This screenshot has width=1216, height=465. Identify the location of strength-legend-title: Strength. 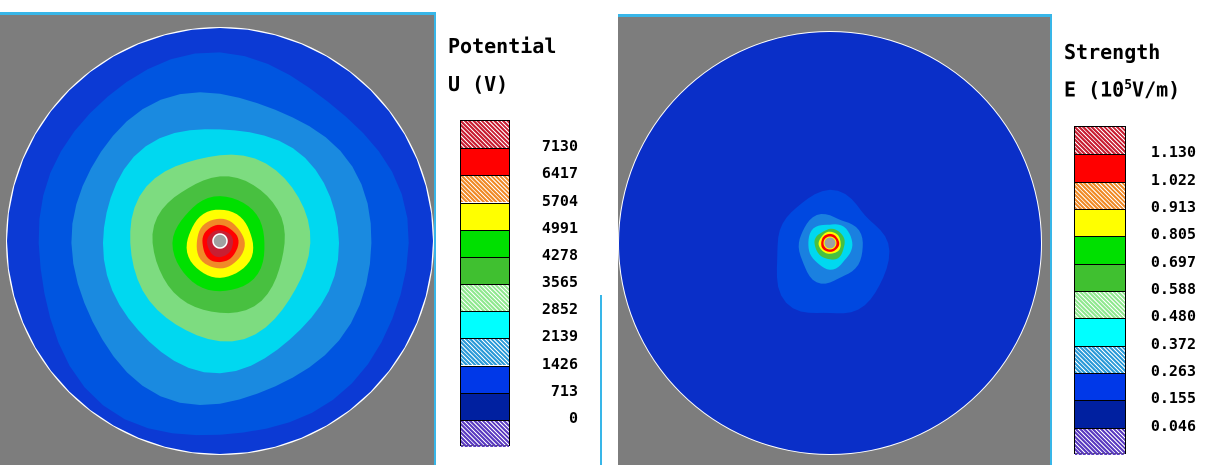
(1112, 52).